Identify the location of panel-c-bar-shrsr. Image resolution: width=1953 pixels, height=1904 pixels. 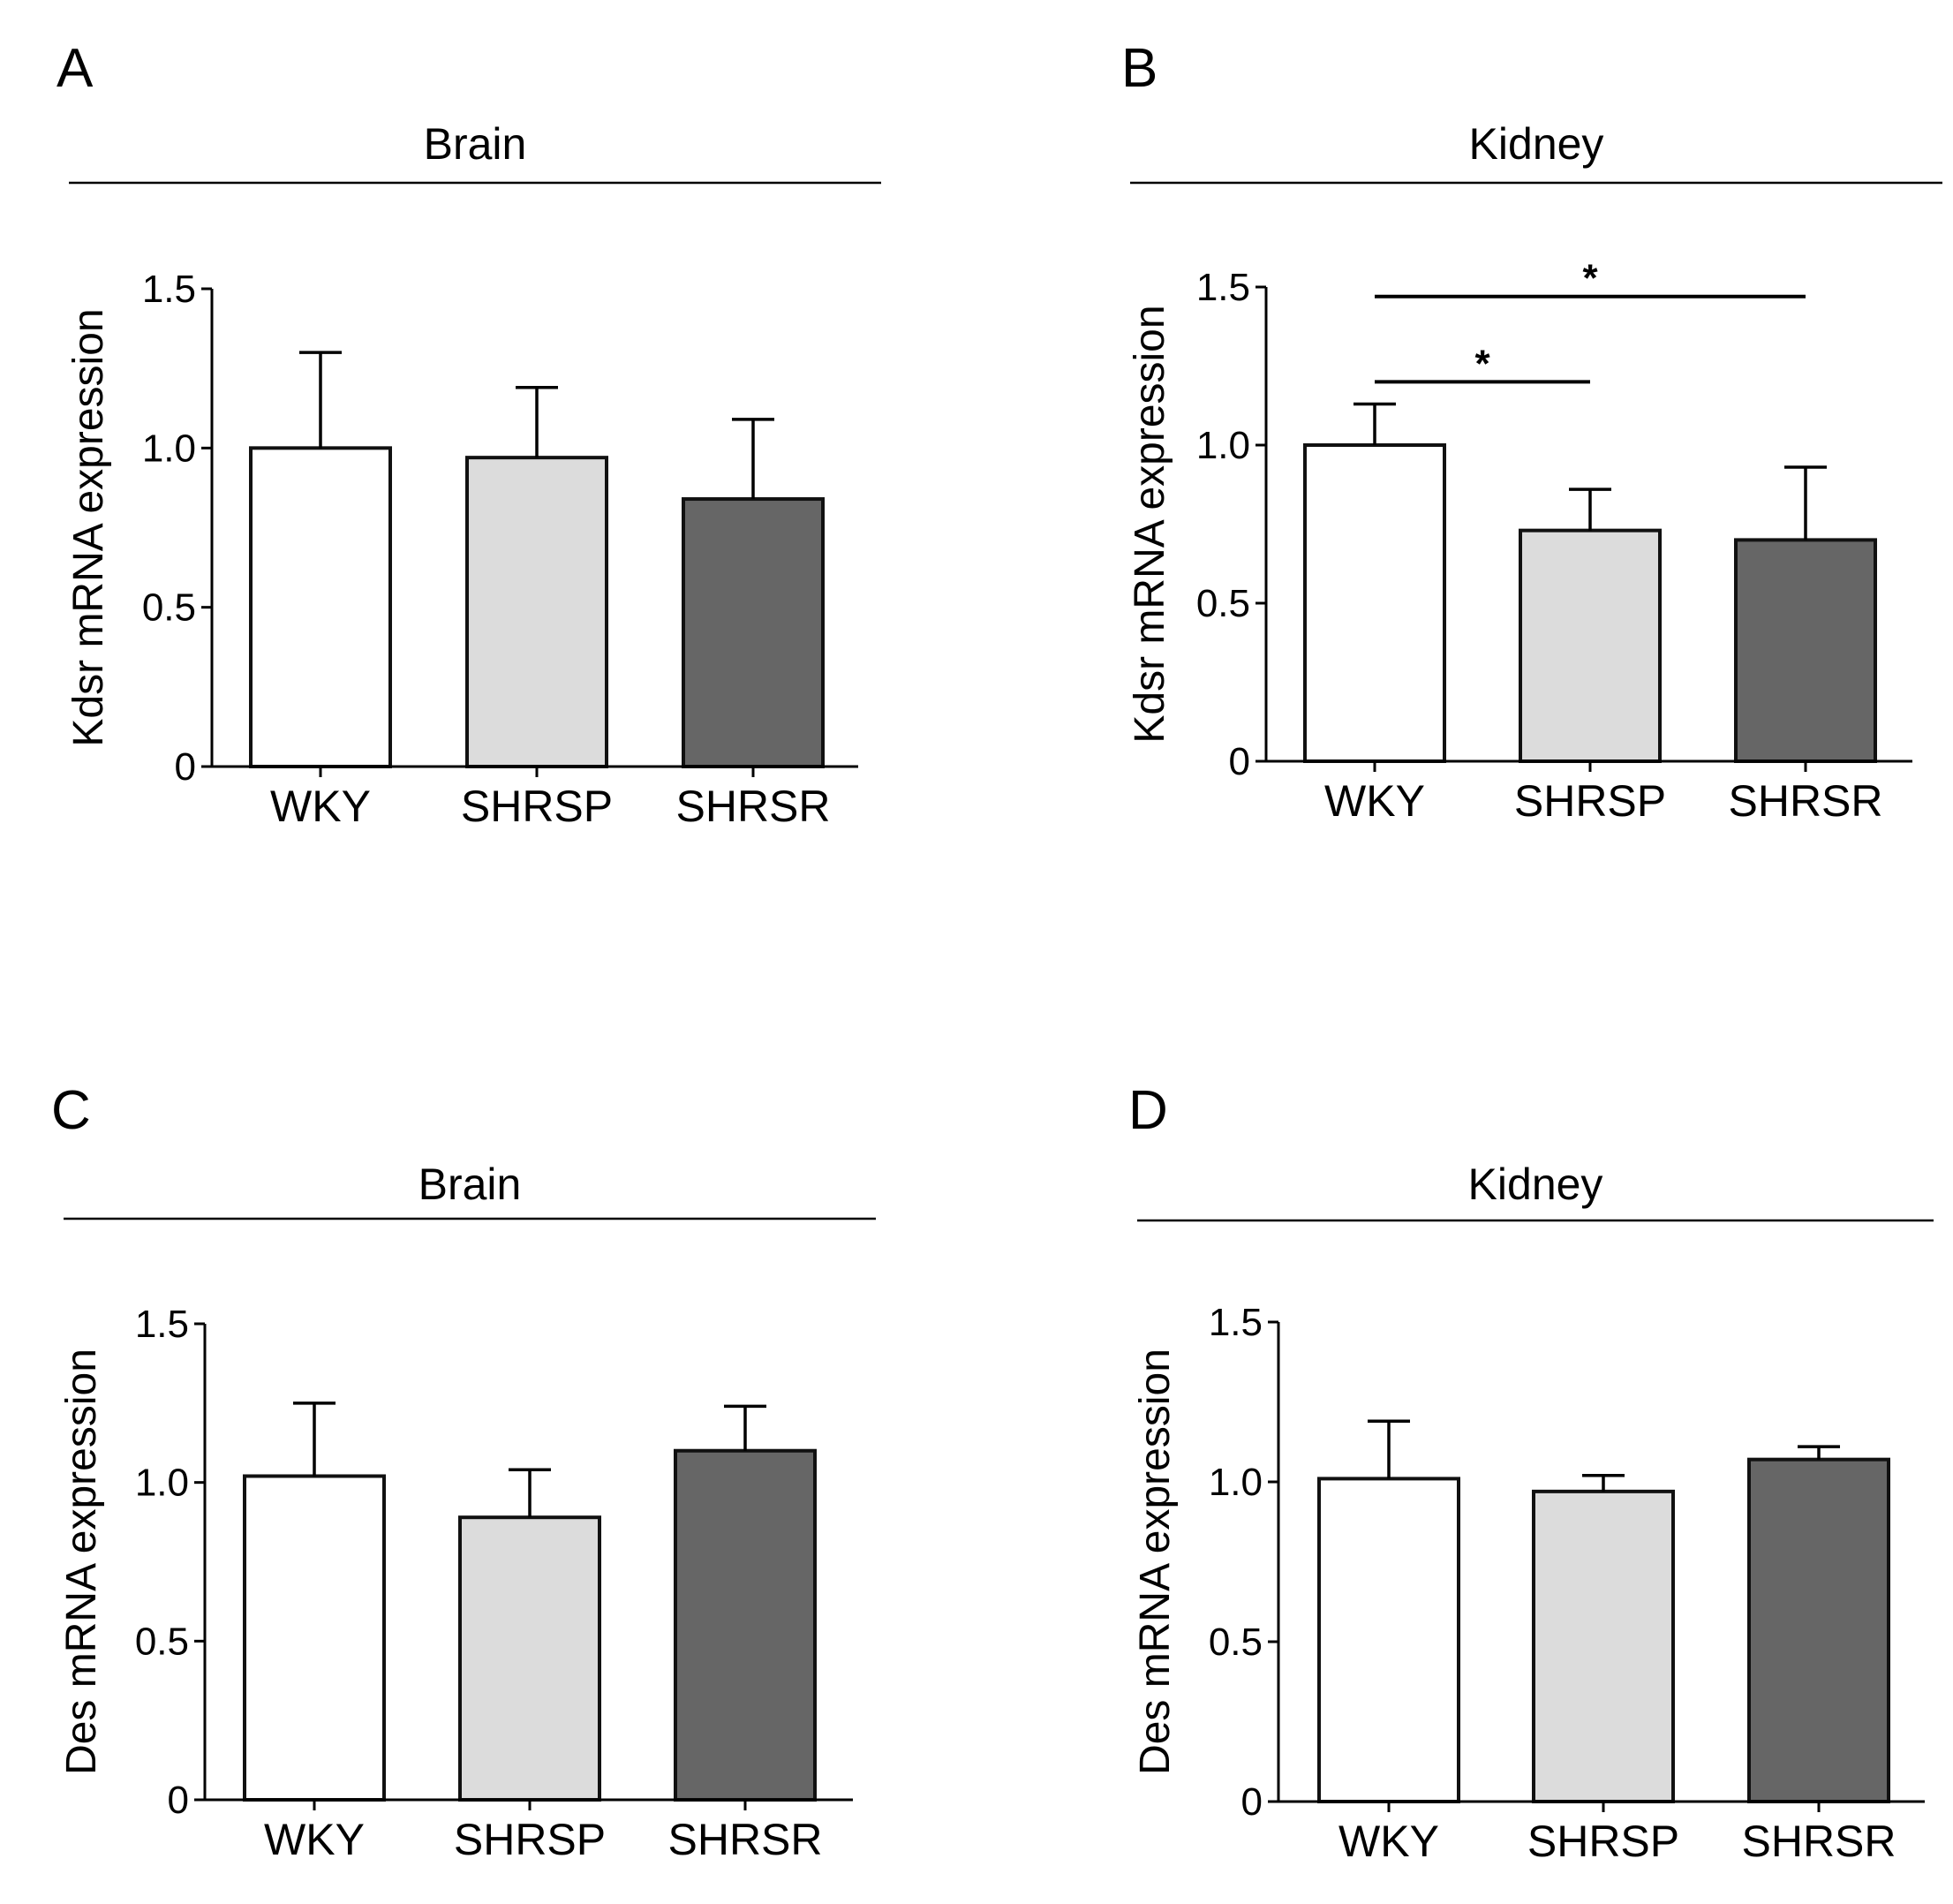
(745, 1625).